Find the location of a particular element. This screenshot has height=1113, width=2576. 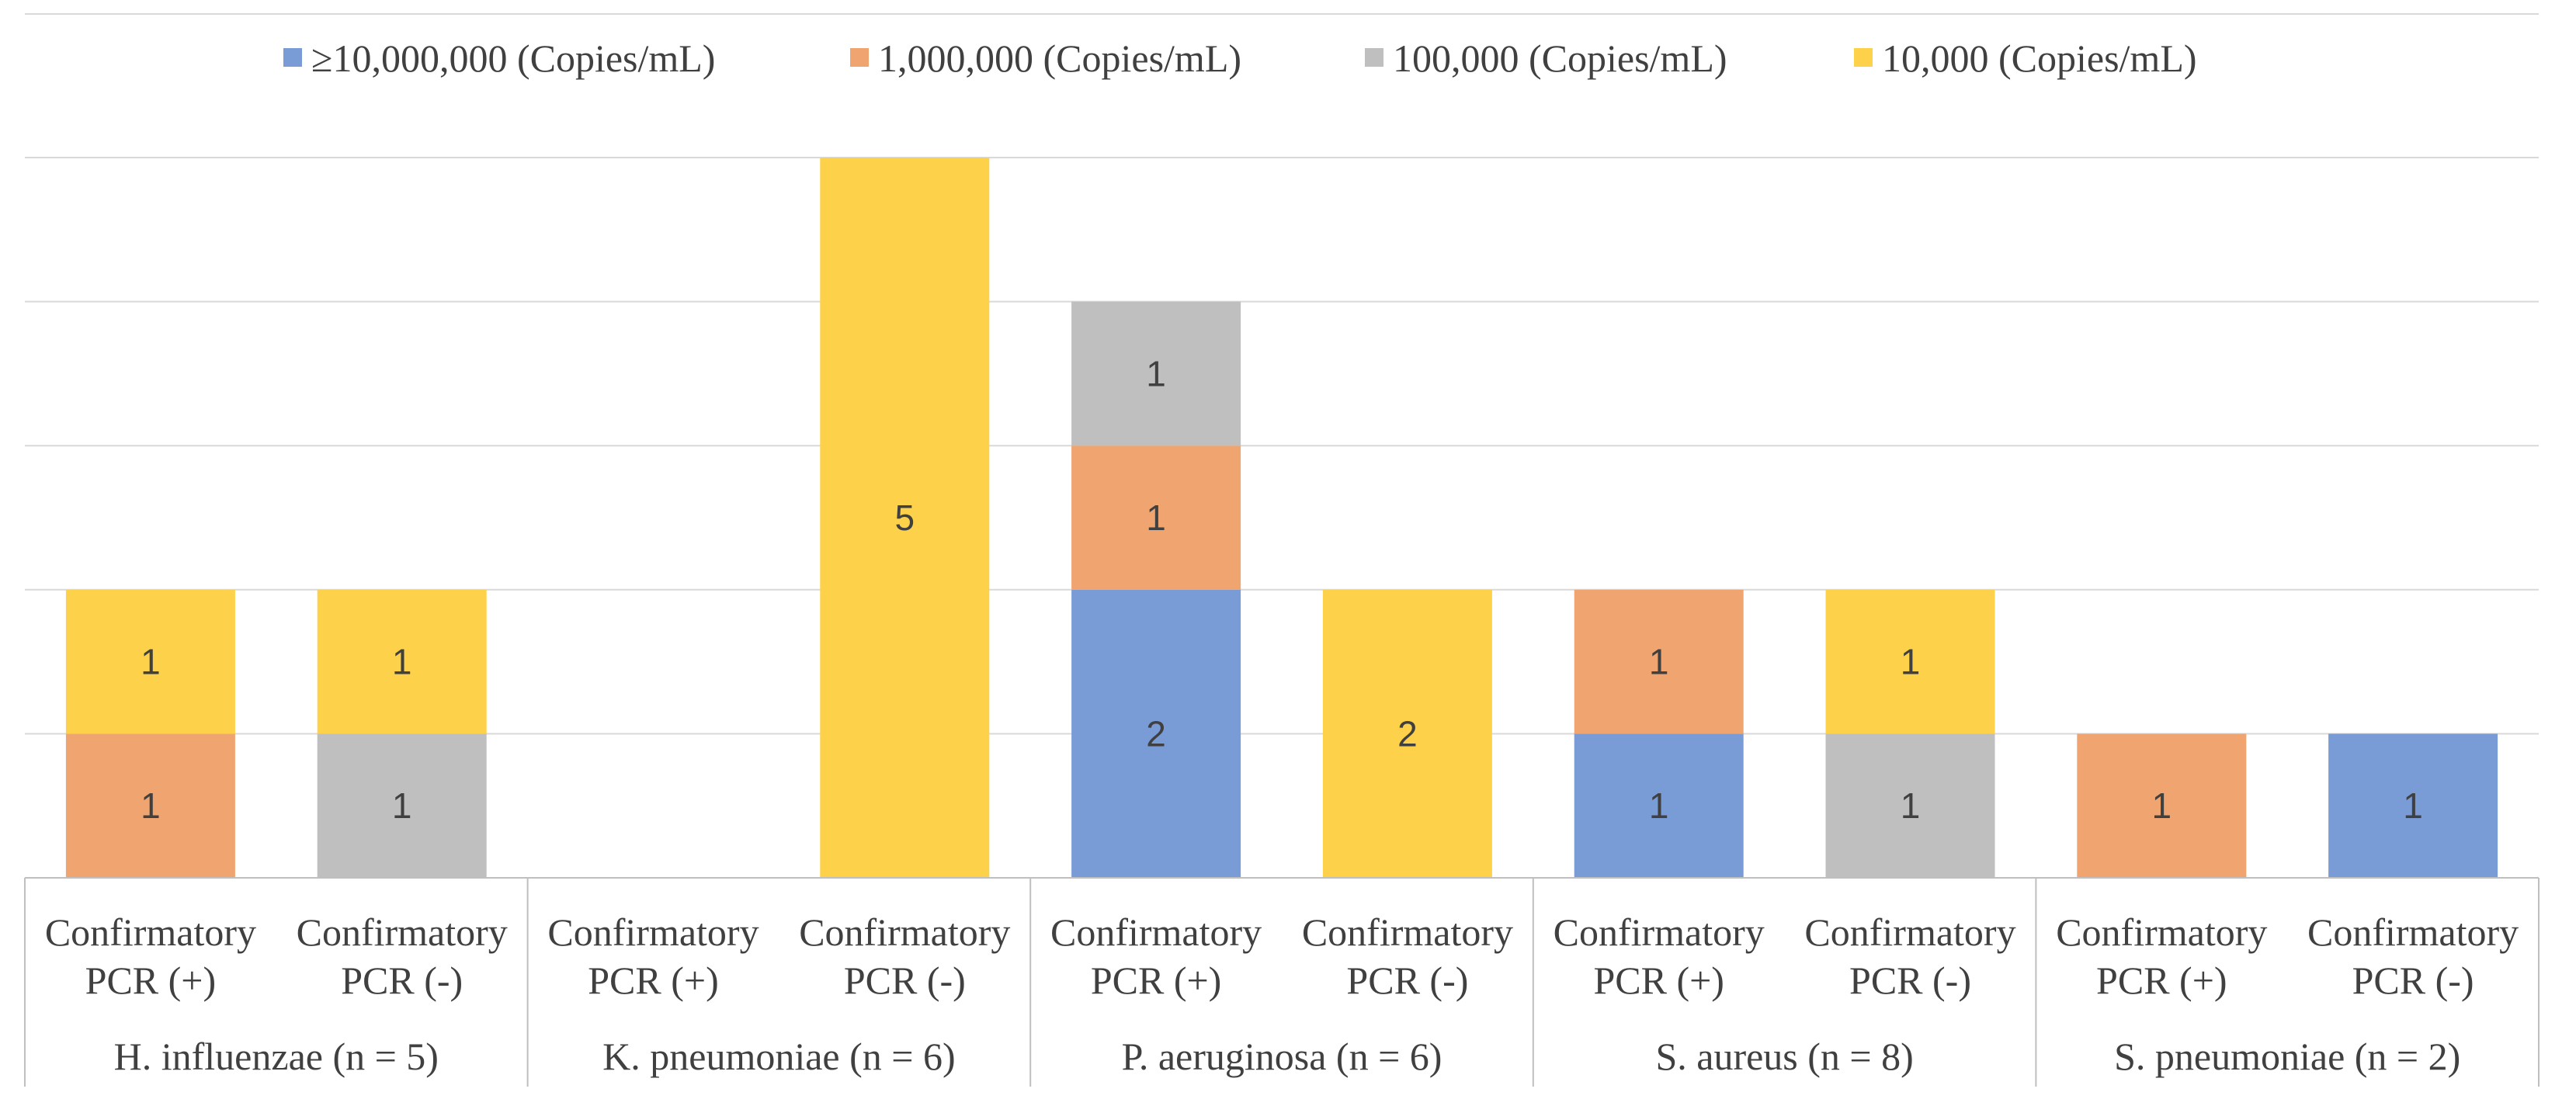

group-label: S. pneumoniae (n = 2) is located at coordinates (2287, 1056).